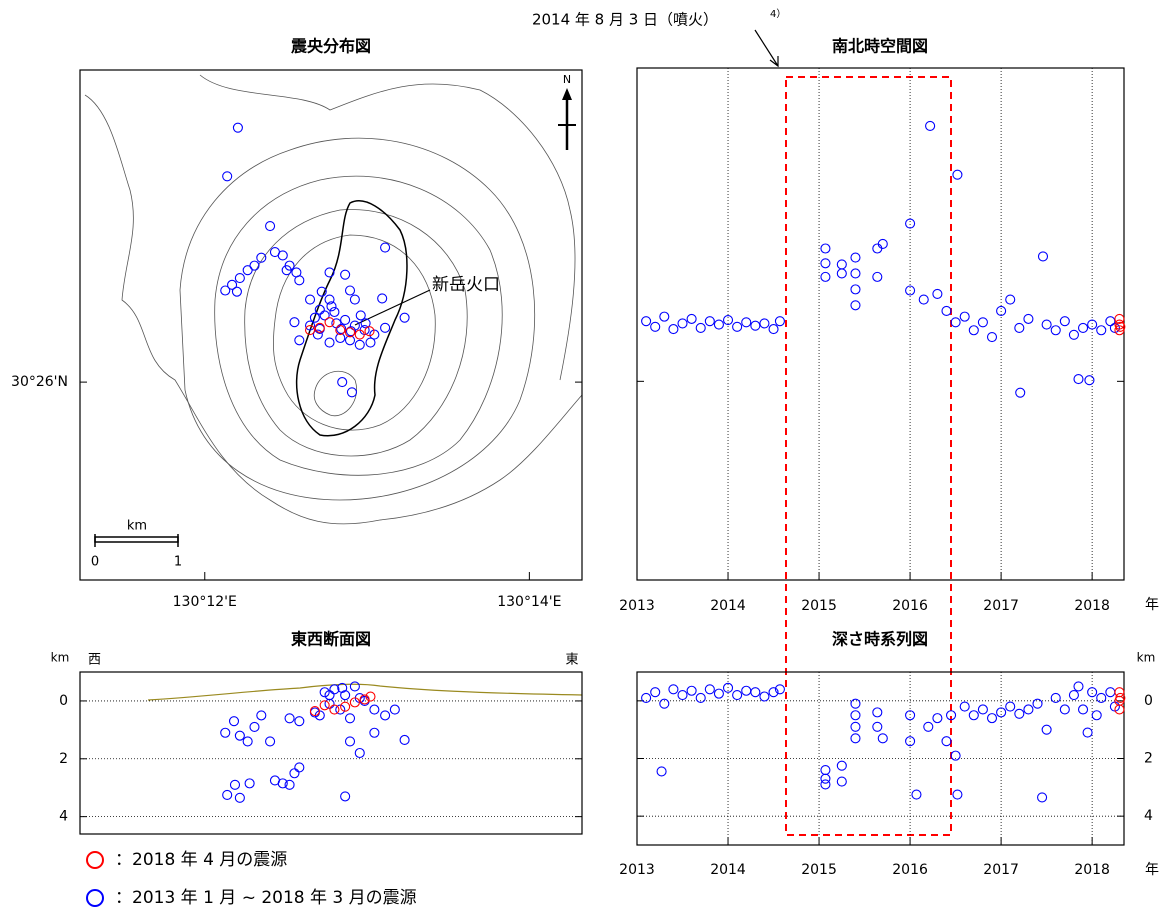 The width and height of the screenshot is (1164, 913). What do you see at coordinates (178, 562) in the screenshot?
I see `scale-tick-label: 1` at bounding box center [178, 562].